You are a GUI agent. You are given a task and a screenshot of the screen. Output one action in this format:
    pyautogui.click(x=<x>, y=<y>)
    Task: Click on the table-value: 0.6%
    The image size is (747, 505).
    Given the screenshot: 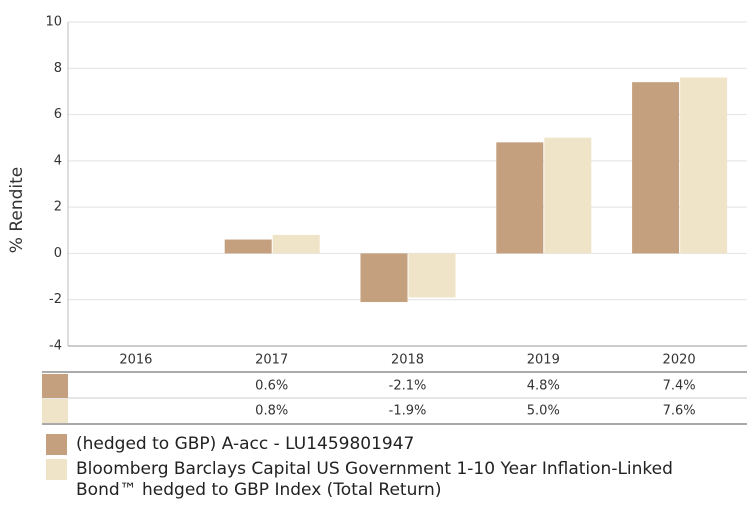 What is the action you would take?
    pyautogui.click(x=271, y=386)
    